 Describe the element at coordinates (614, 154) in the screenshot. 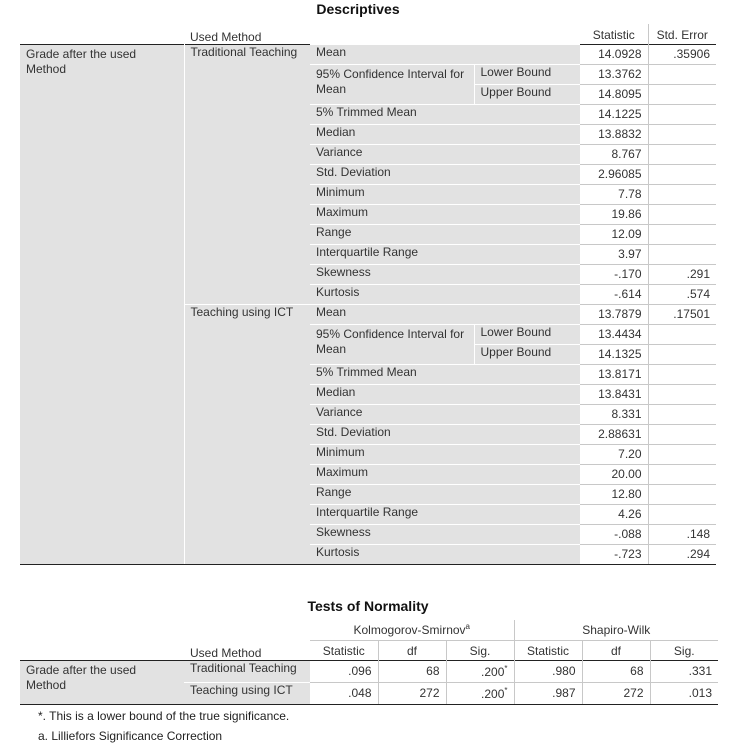

I see `statistic-value: 8.767` at that location.